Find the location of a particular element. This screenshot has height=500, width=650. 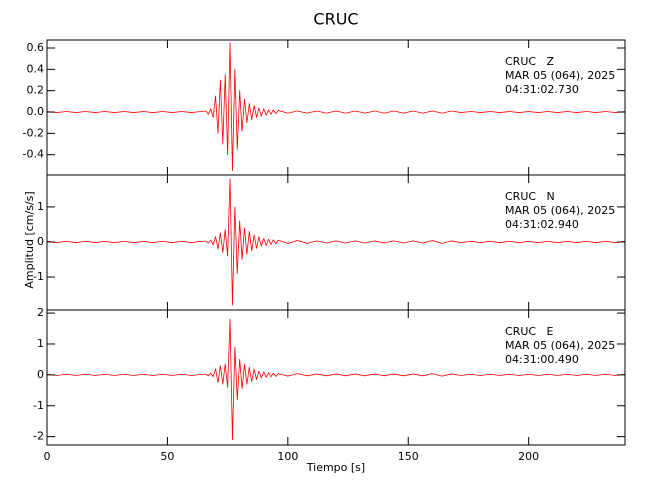

y-tick-label: -0.2 is located at coordinates (33, 132).